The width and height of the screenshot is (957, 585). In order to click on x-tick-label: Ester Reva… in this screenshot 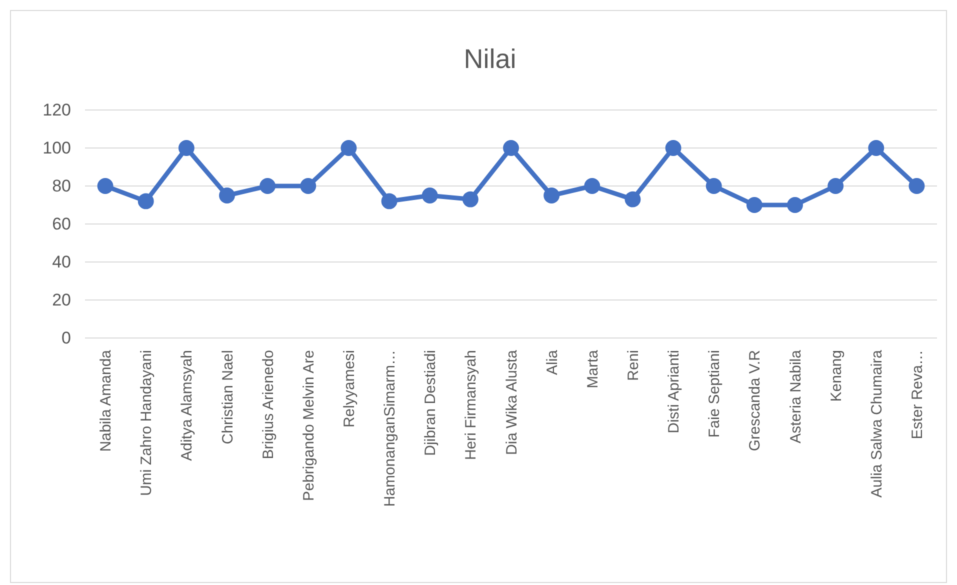, I will do `click(917, 395)`.